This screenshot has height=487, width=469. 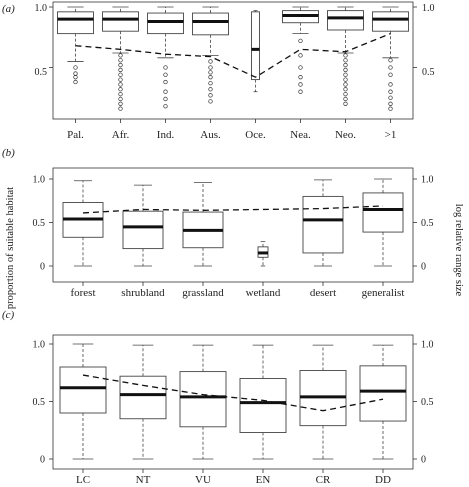 I want to click on panel-a-x-tick-label: Afr., so click(x=121, y=135).